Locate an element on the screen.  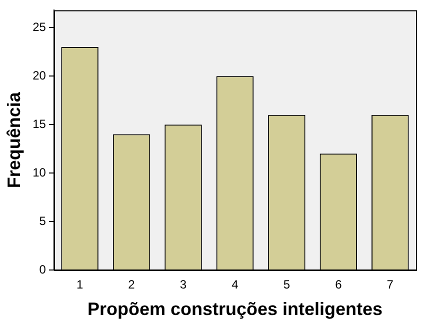
y-tick-label: 25 is located at coordinates (39, 27).